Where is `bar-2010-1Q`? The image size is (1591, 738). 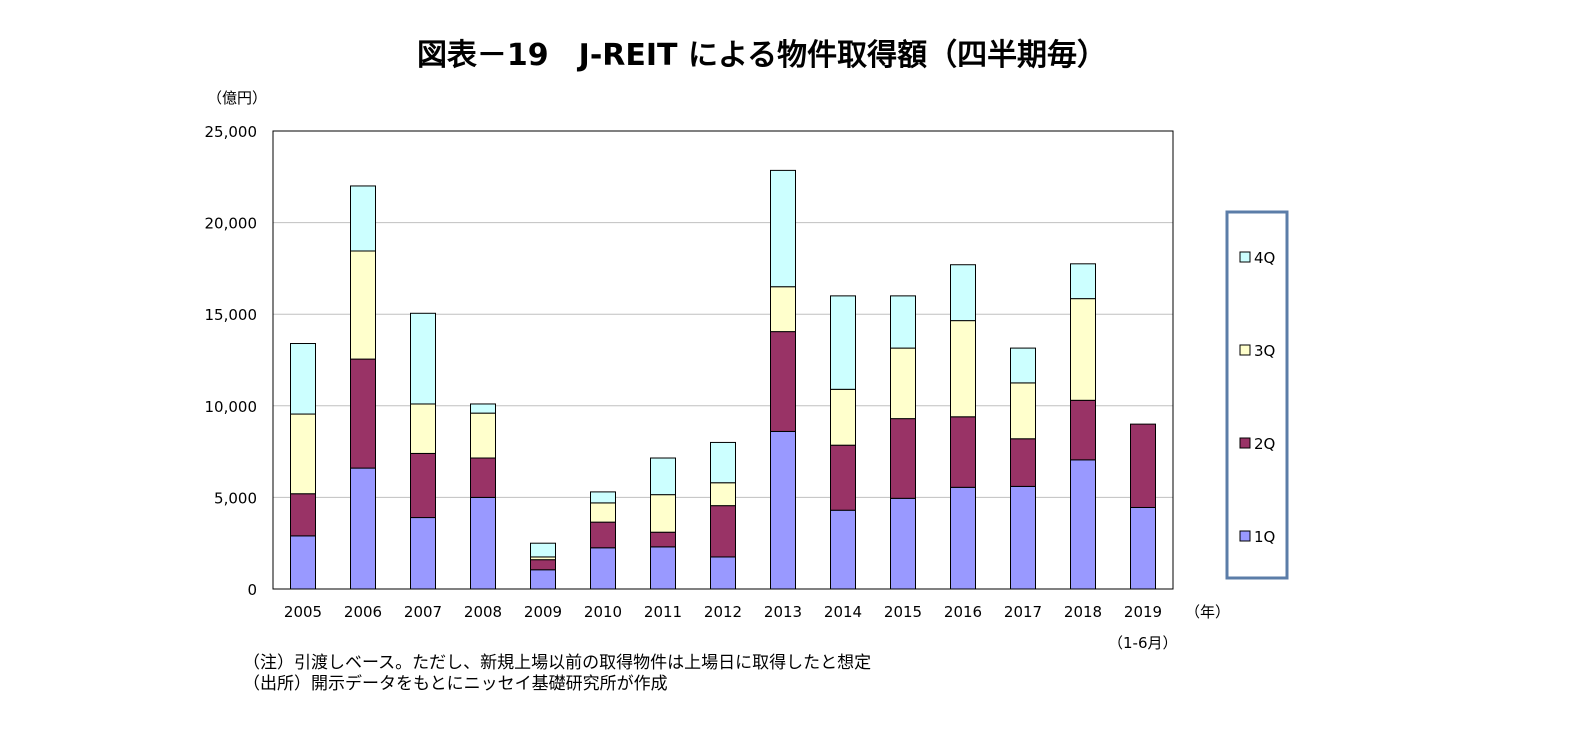 bar-2010-1Q is located at coordinates (603, 568).